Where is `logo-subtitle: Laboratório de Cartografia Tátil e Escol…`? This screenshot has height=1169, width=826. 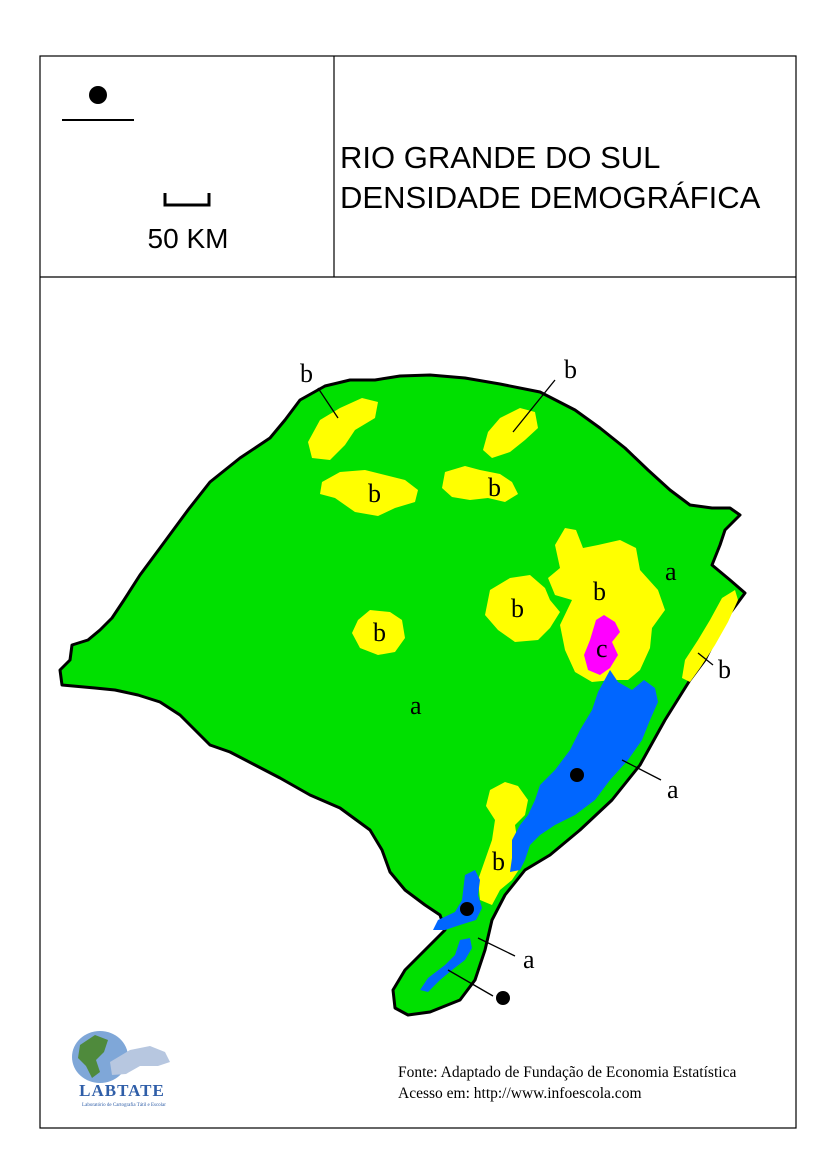
logo-subtitle: Laboratório de Cartografia Tátil e Escol… is located at coordinates (124, 1105).